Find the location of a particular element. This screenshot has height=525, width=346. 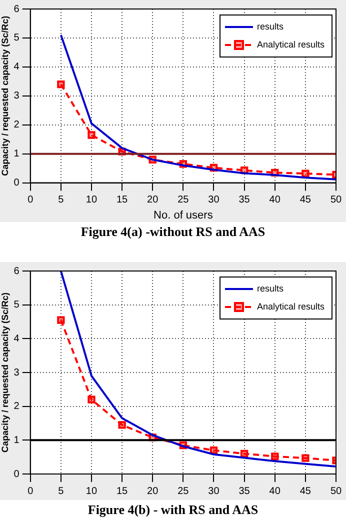

caption: Figure 4(b) - with RS and AAS is located at coordinates (173, 510).